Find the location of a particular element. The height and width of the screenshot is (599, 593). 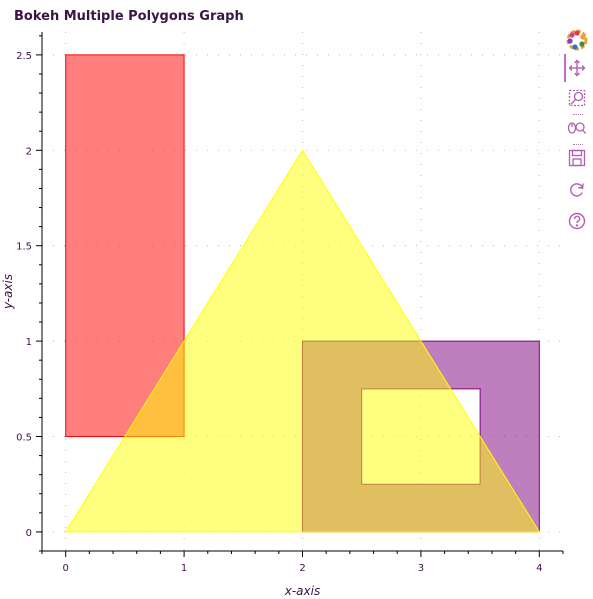

y-axis-label: y-axis is located at coordinates (8, 292).